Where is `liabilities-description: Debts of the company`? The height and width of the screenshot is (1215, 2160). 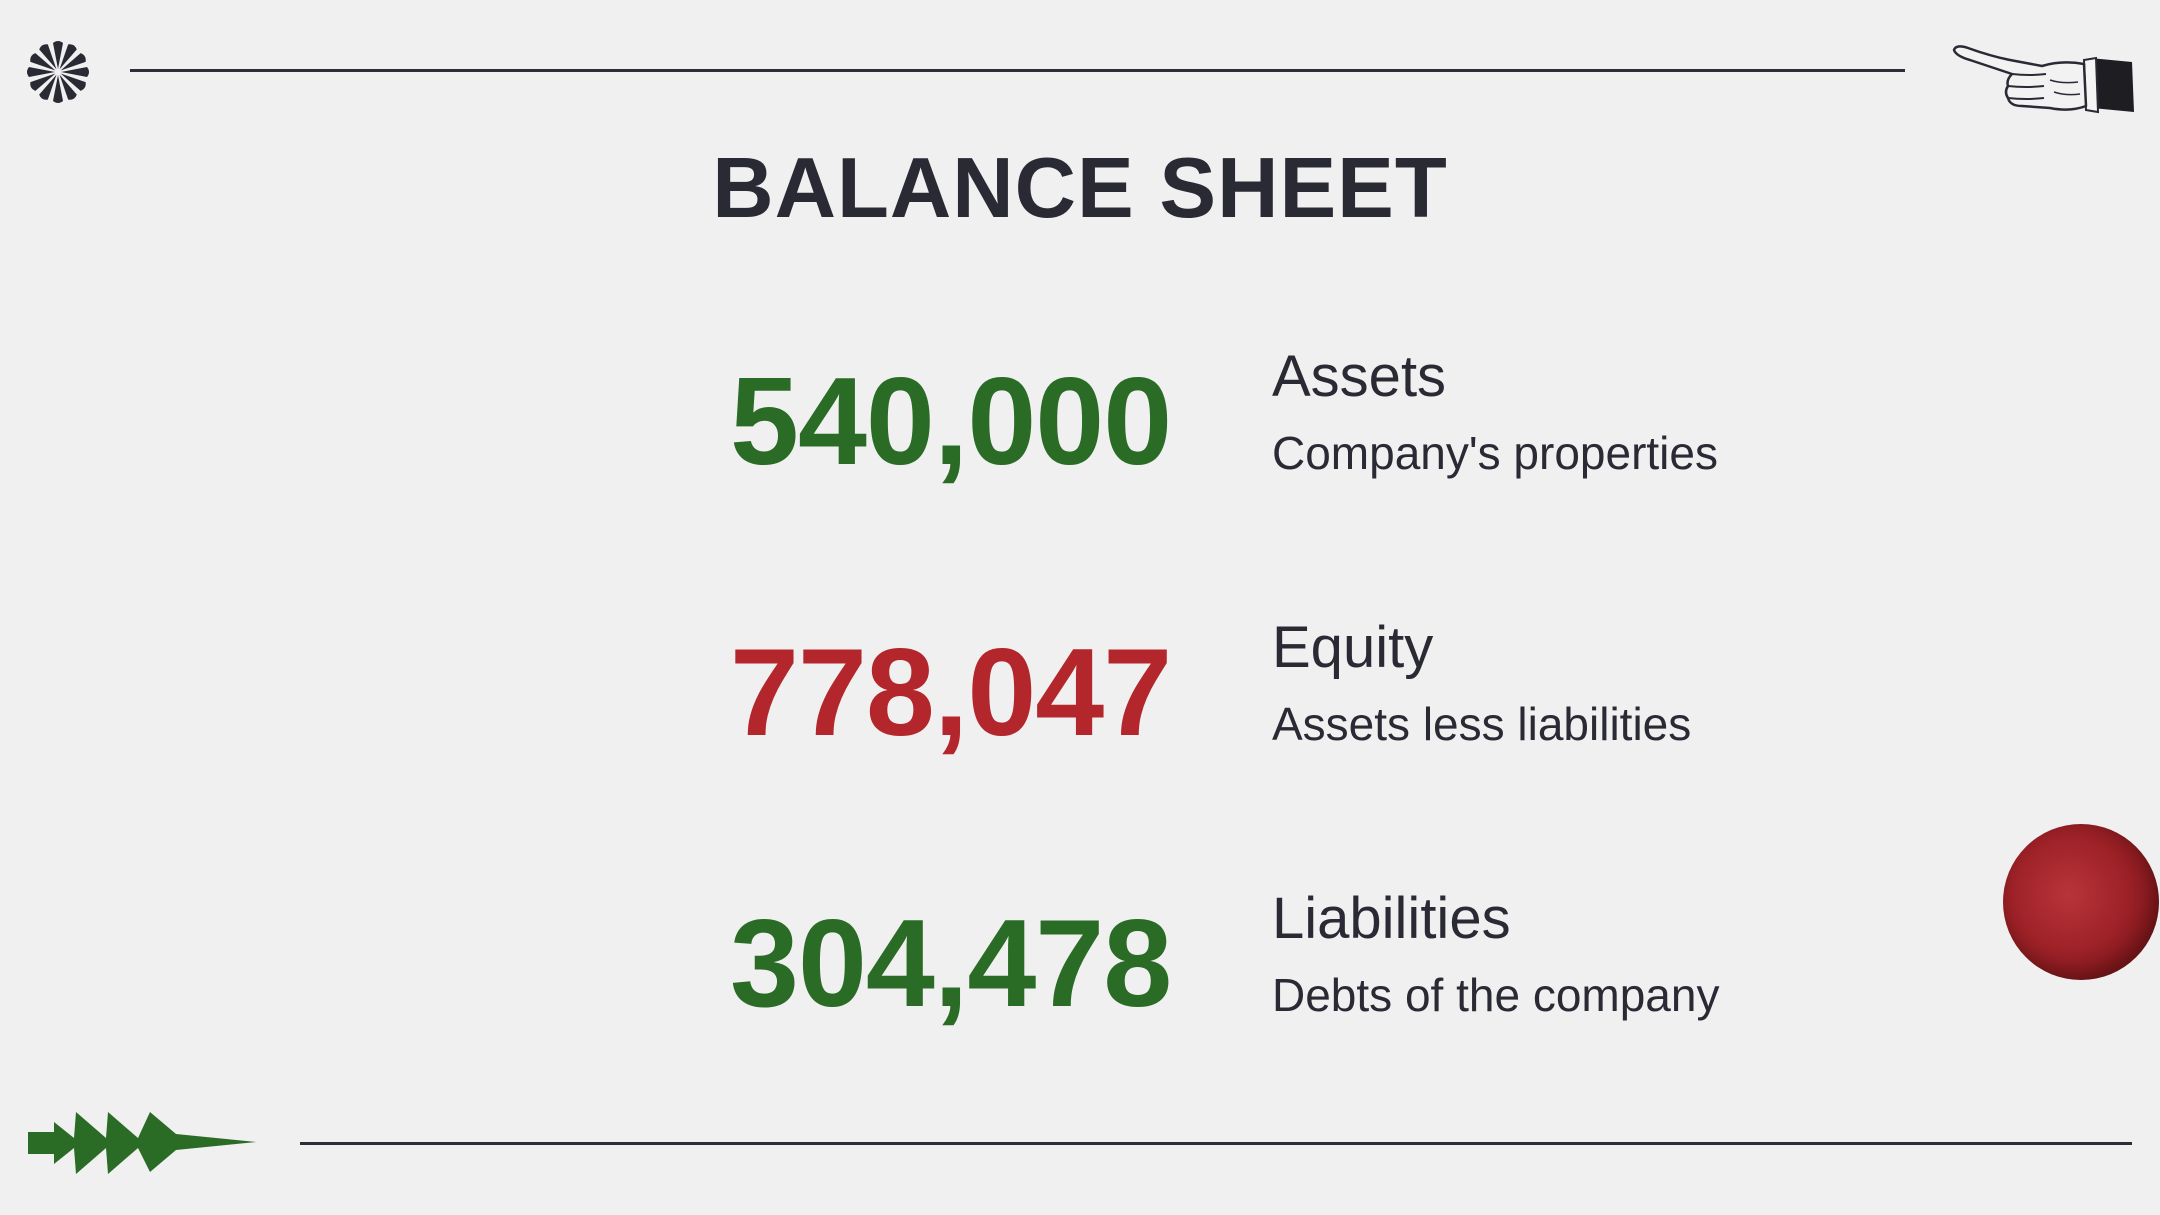
liabilities-description: Debts of the company is located at coordinates (1496, 995).